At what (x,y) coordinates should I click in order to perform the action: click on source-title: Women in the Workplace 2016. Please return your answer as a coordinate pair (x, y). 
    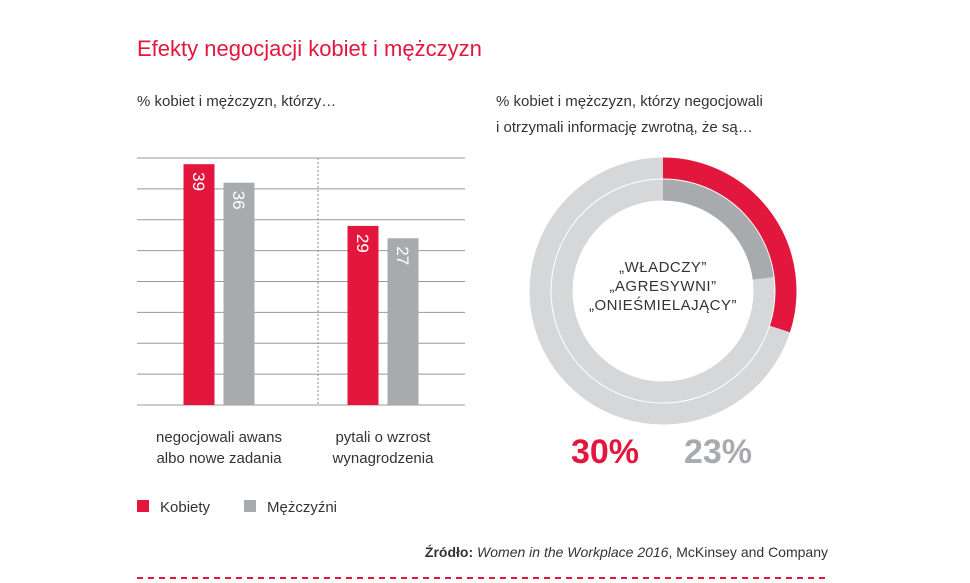
    Looking at the image, I should click on (573, 552).